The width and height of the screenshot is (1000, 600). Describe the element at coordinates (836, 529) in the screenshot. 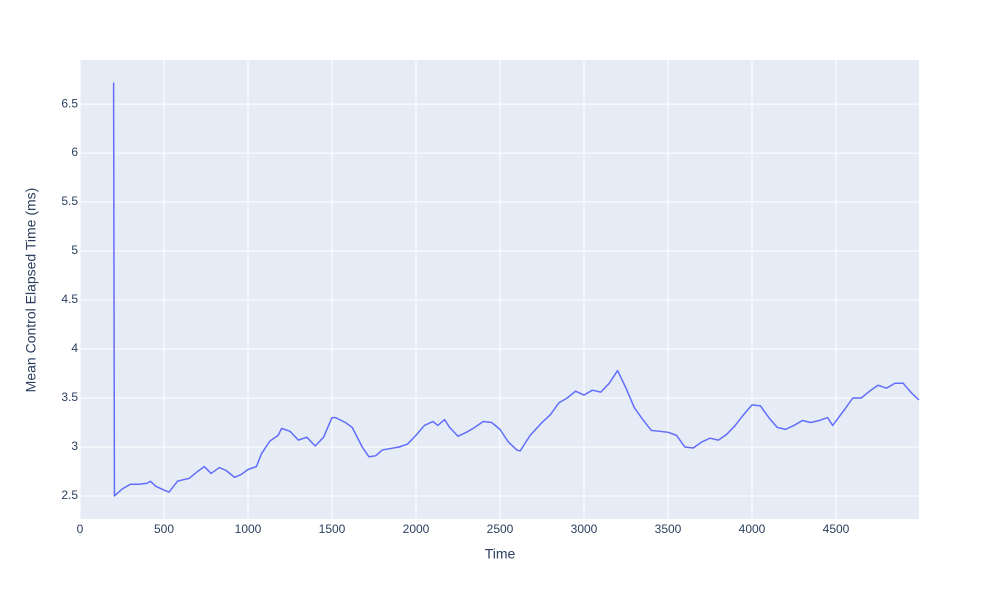

I see `x-tick-label: 4500` at that location.